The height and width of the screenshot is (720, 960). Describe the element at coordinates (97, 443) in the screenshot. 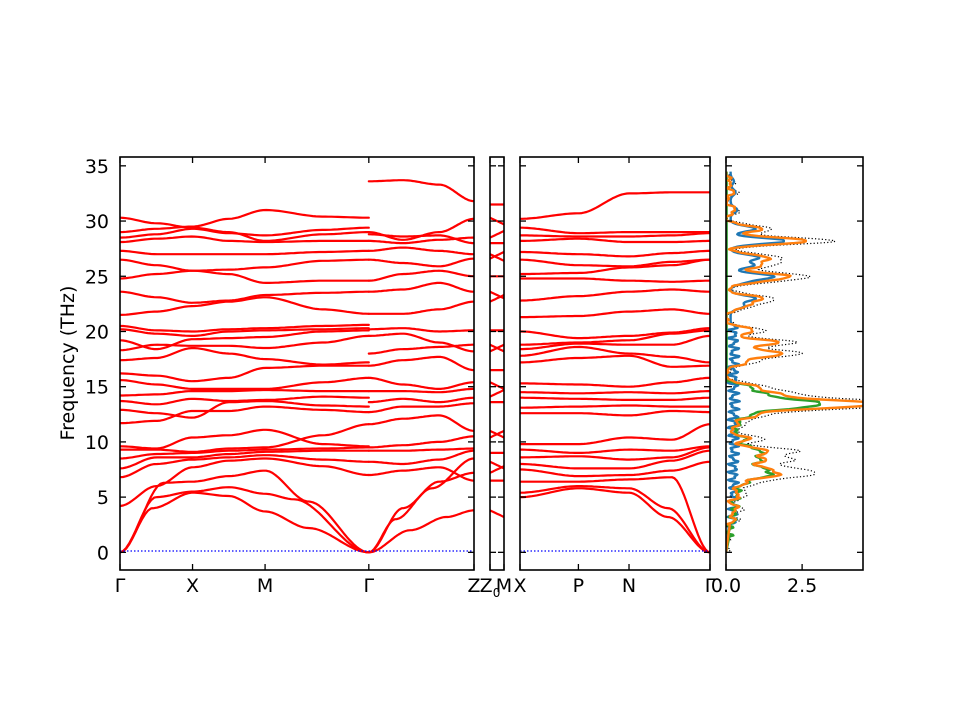

I see `y-tick-label: 10` at that location.